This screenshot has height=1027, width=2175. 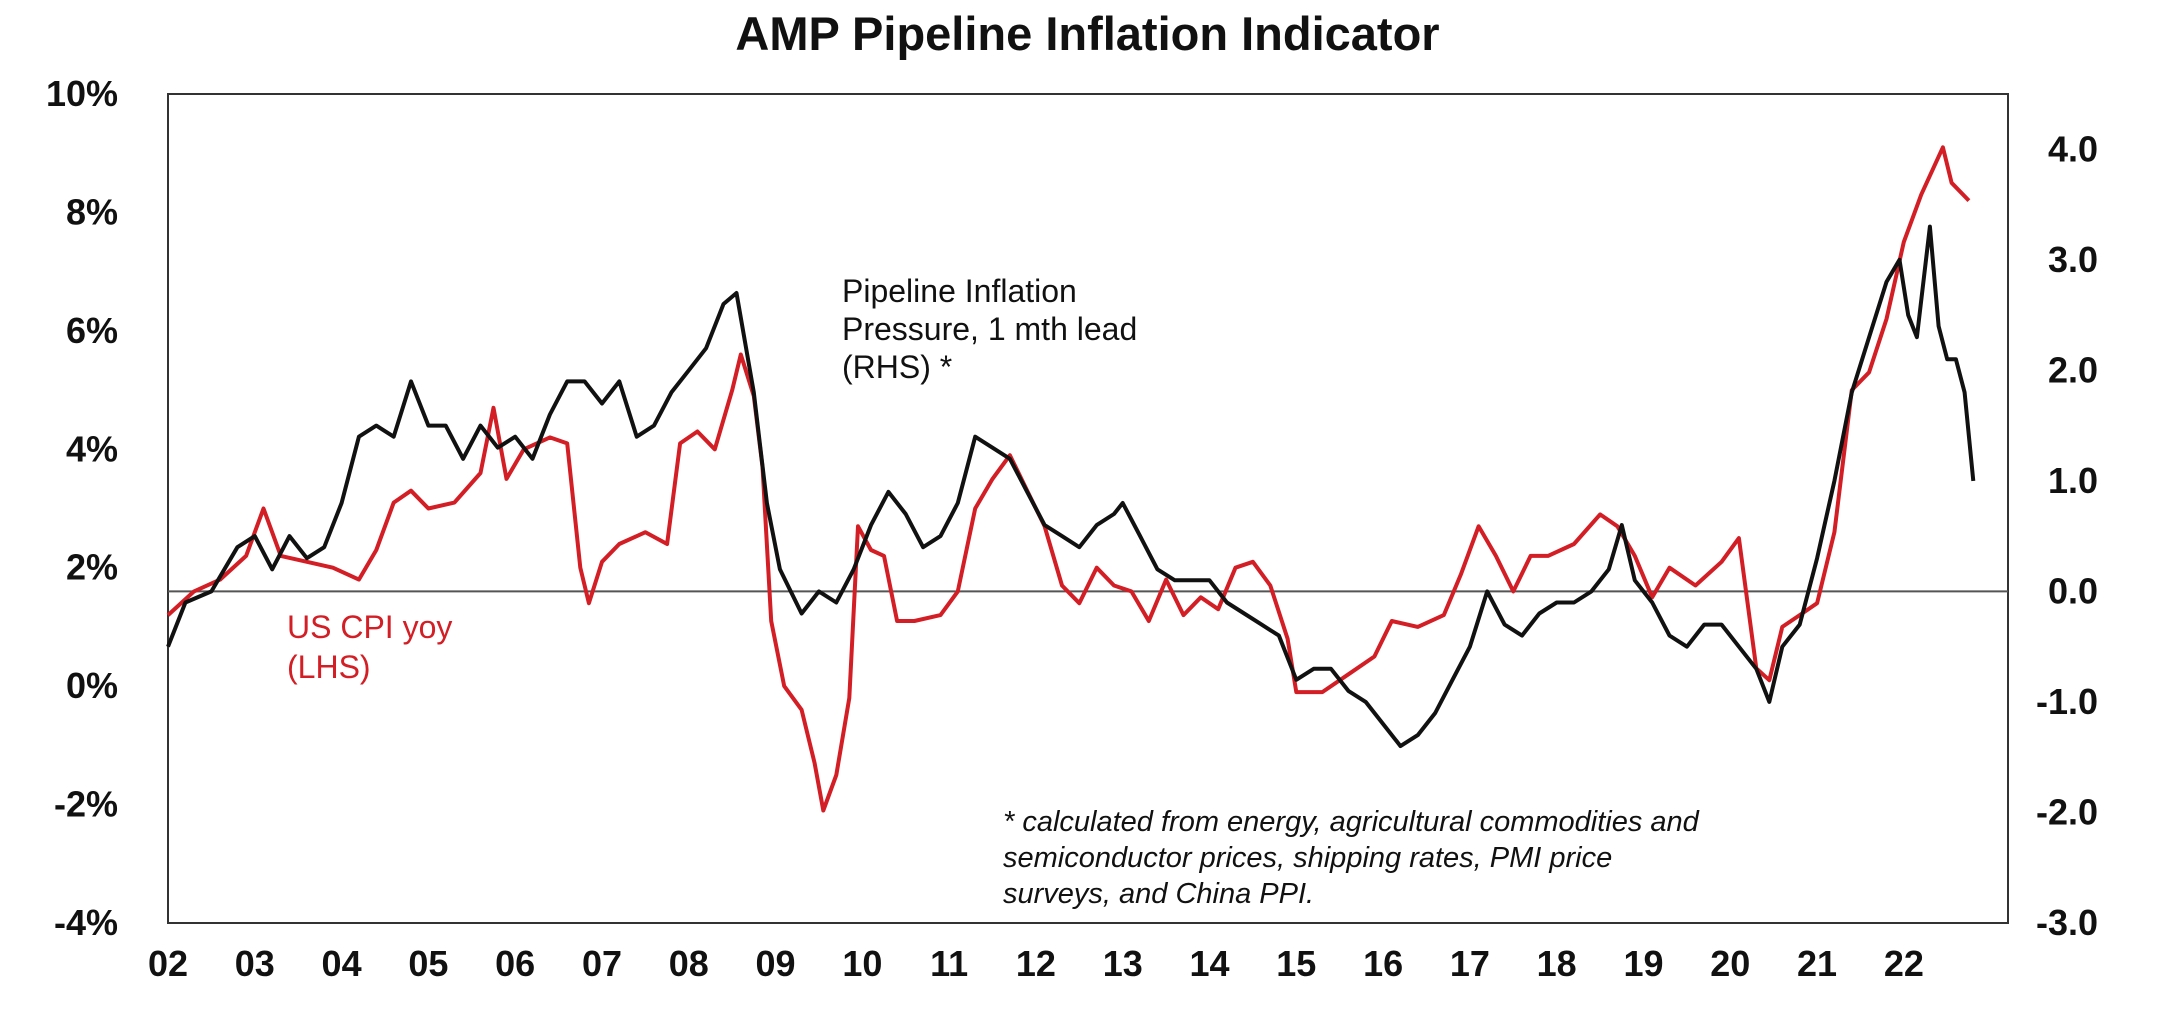 I want to click on x-tick-label: 21, so click(x=1817, y=963).